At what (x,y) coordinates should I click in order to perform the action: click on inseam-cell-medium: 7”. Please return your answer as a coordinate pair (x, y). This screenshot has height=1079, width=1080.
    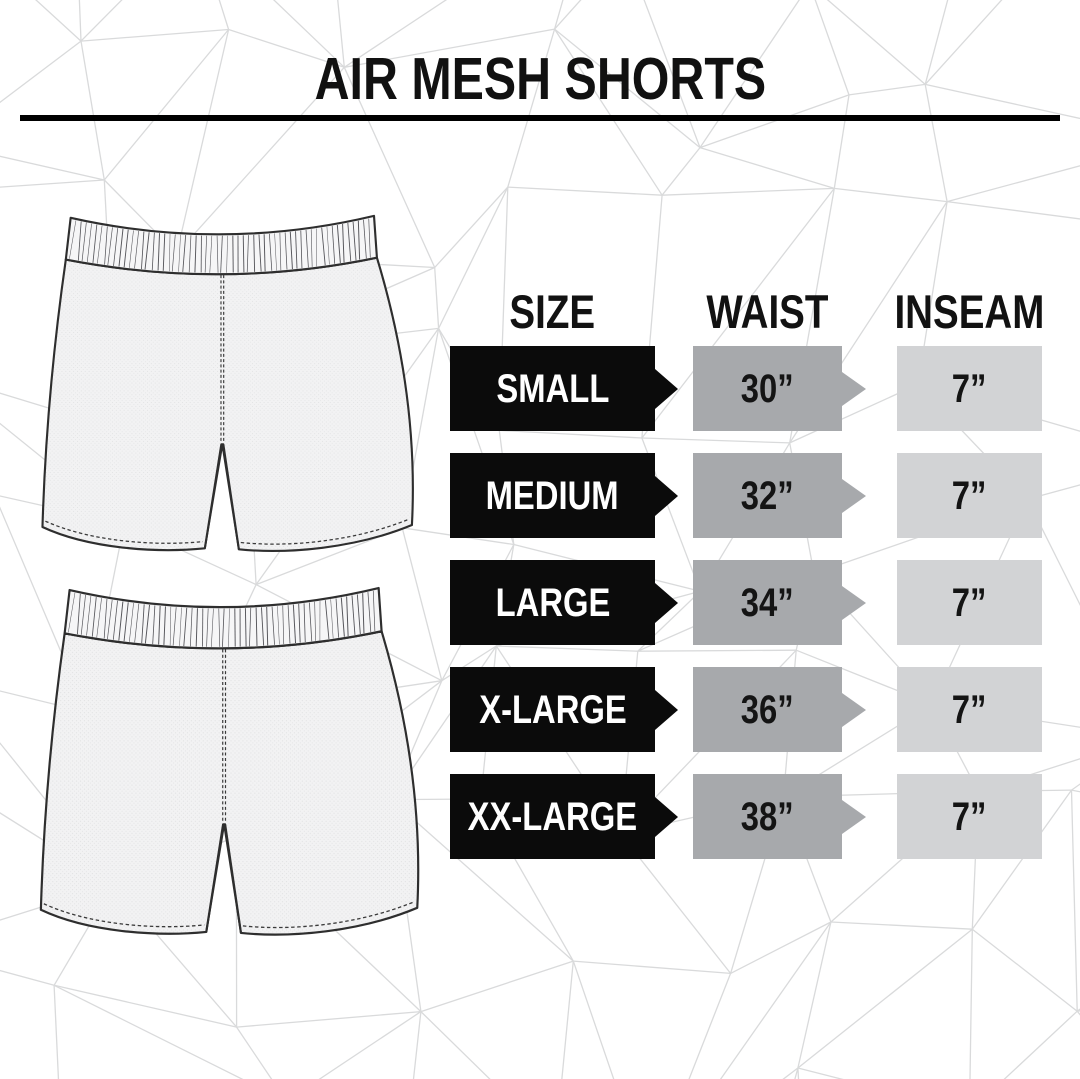
    Looking at the image, I should click on (969, 495).